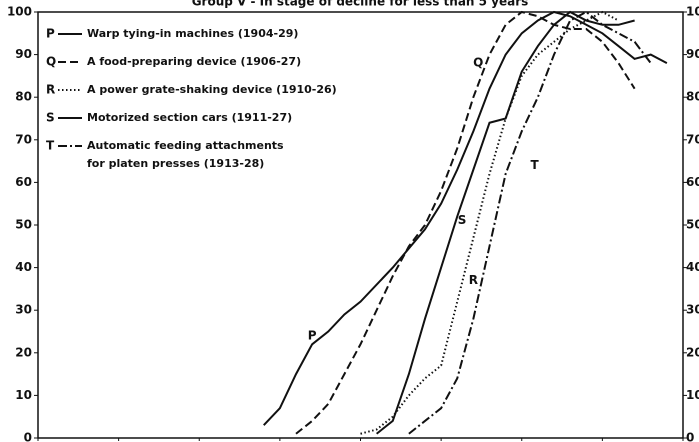  I want to click on y-tick-label: 30, so click(23, 310).